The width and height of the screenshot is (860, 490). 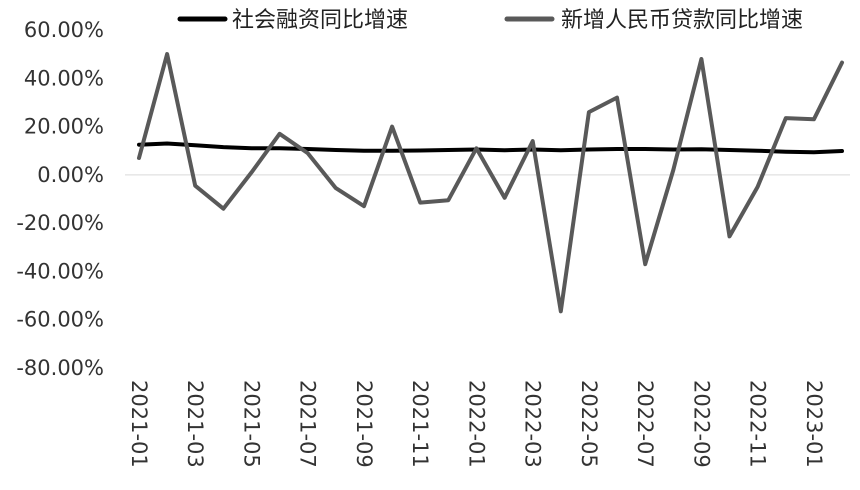 What do you see at coordinates (758, 424) in the screenshot?
I see `x-tick-label: 2022-11` at bounding box center [758, 424].